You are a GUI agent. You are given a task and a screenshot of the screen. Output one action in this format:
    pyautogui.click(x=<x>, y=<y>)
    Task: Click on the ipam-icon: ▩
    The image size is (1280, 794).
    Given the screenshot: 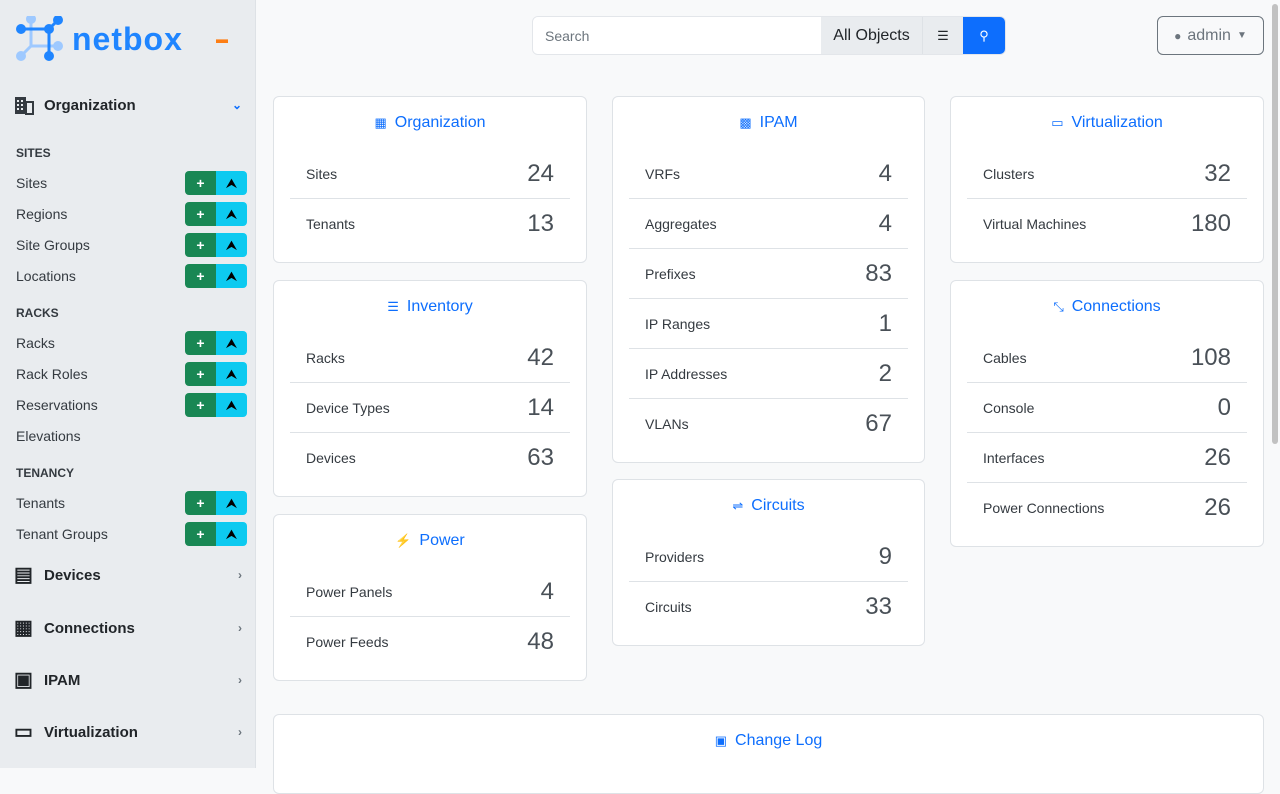 What is the action you would take?
    pyautogui.click(x=745, y=122)
    